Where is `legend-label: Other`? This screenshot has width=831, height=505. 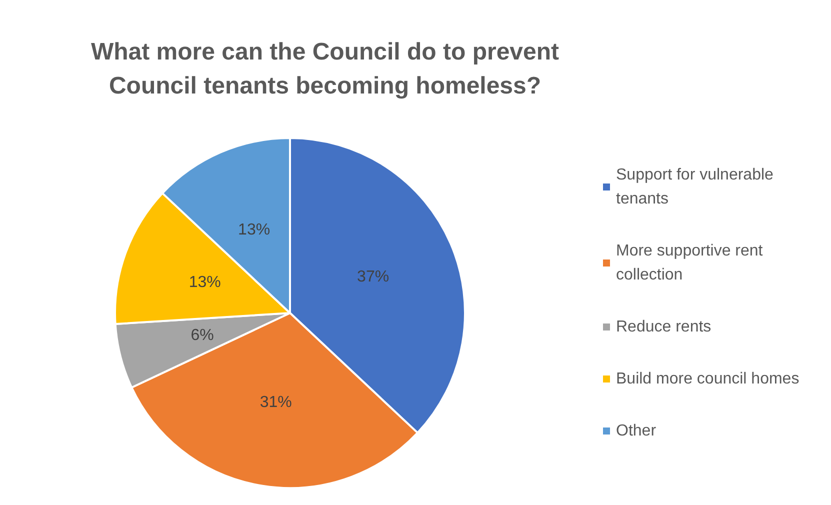
legend-label: Other is located at coordinates (636, 431).